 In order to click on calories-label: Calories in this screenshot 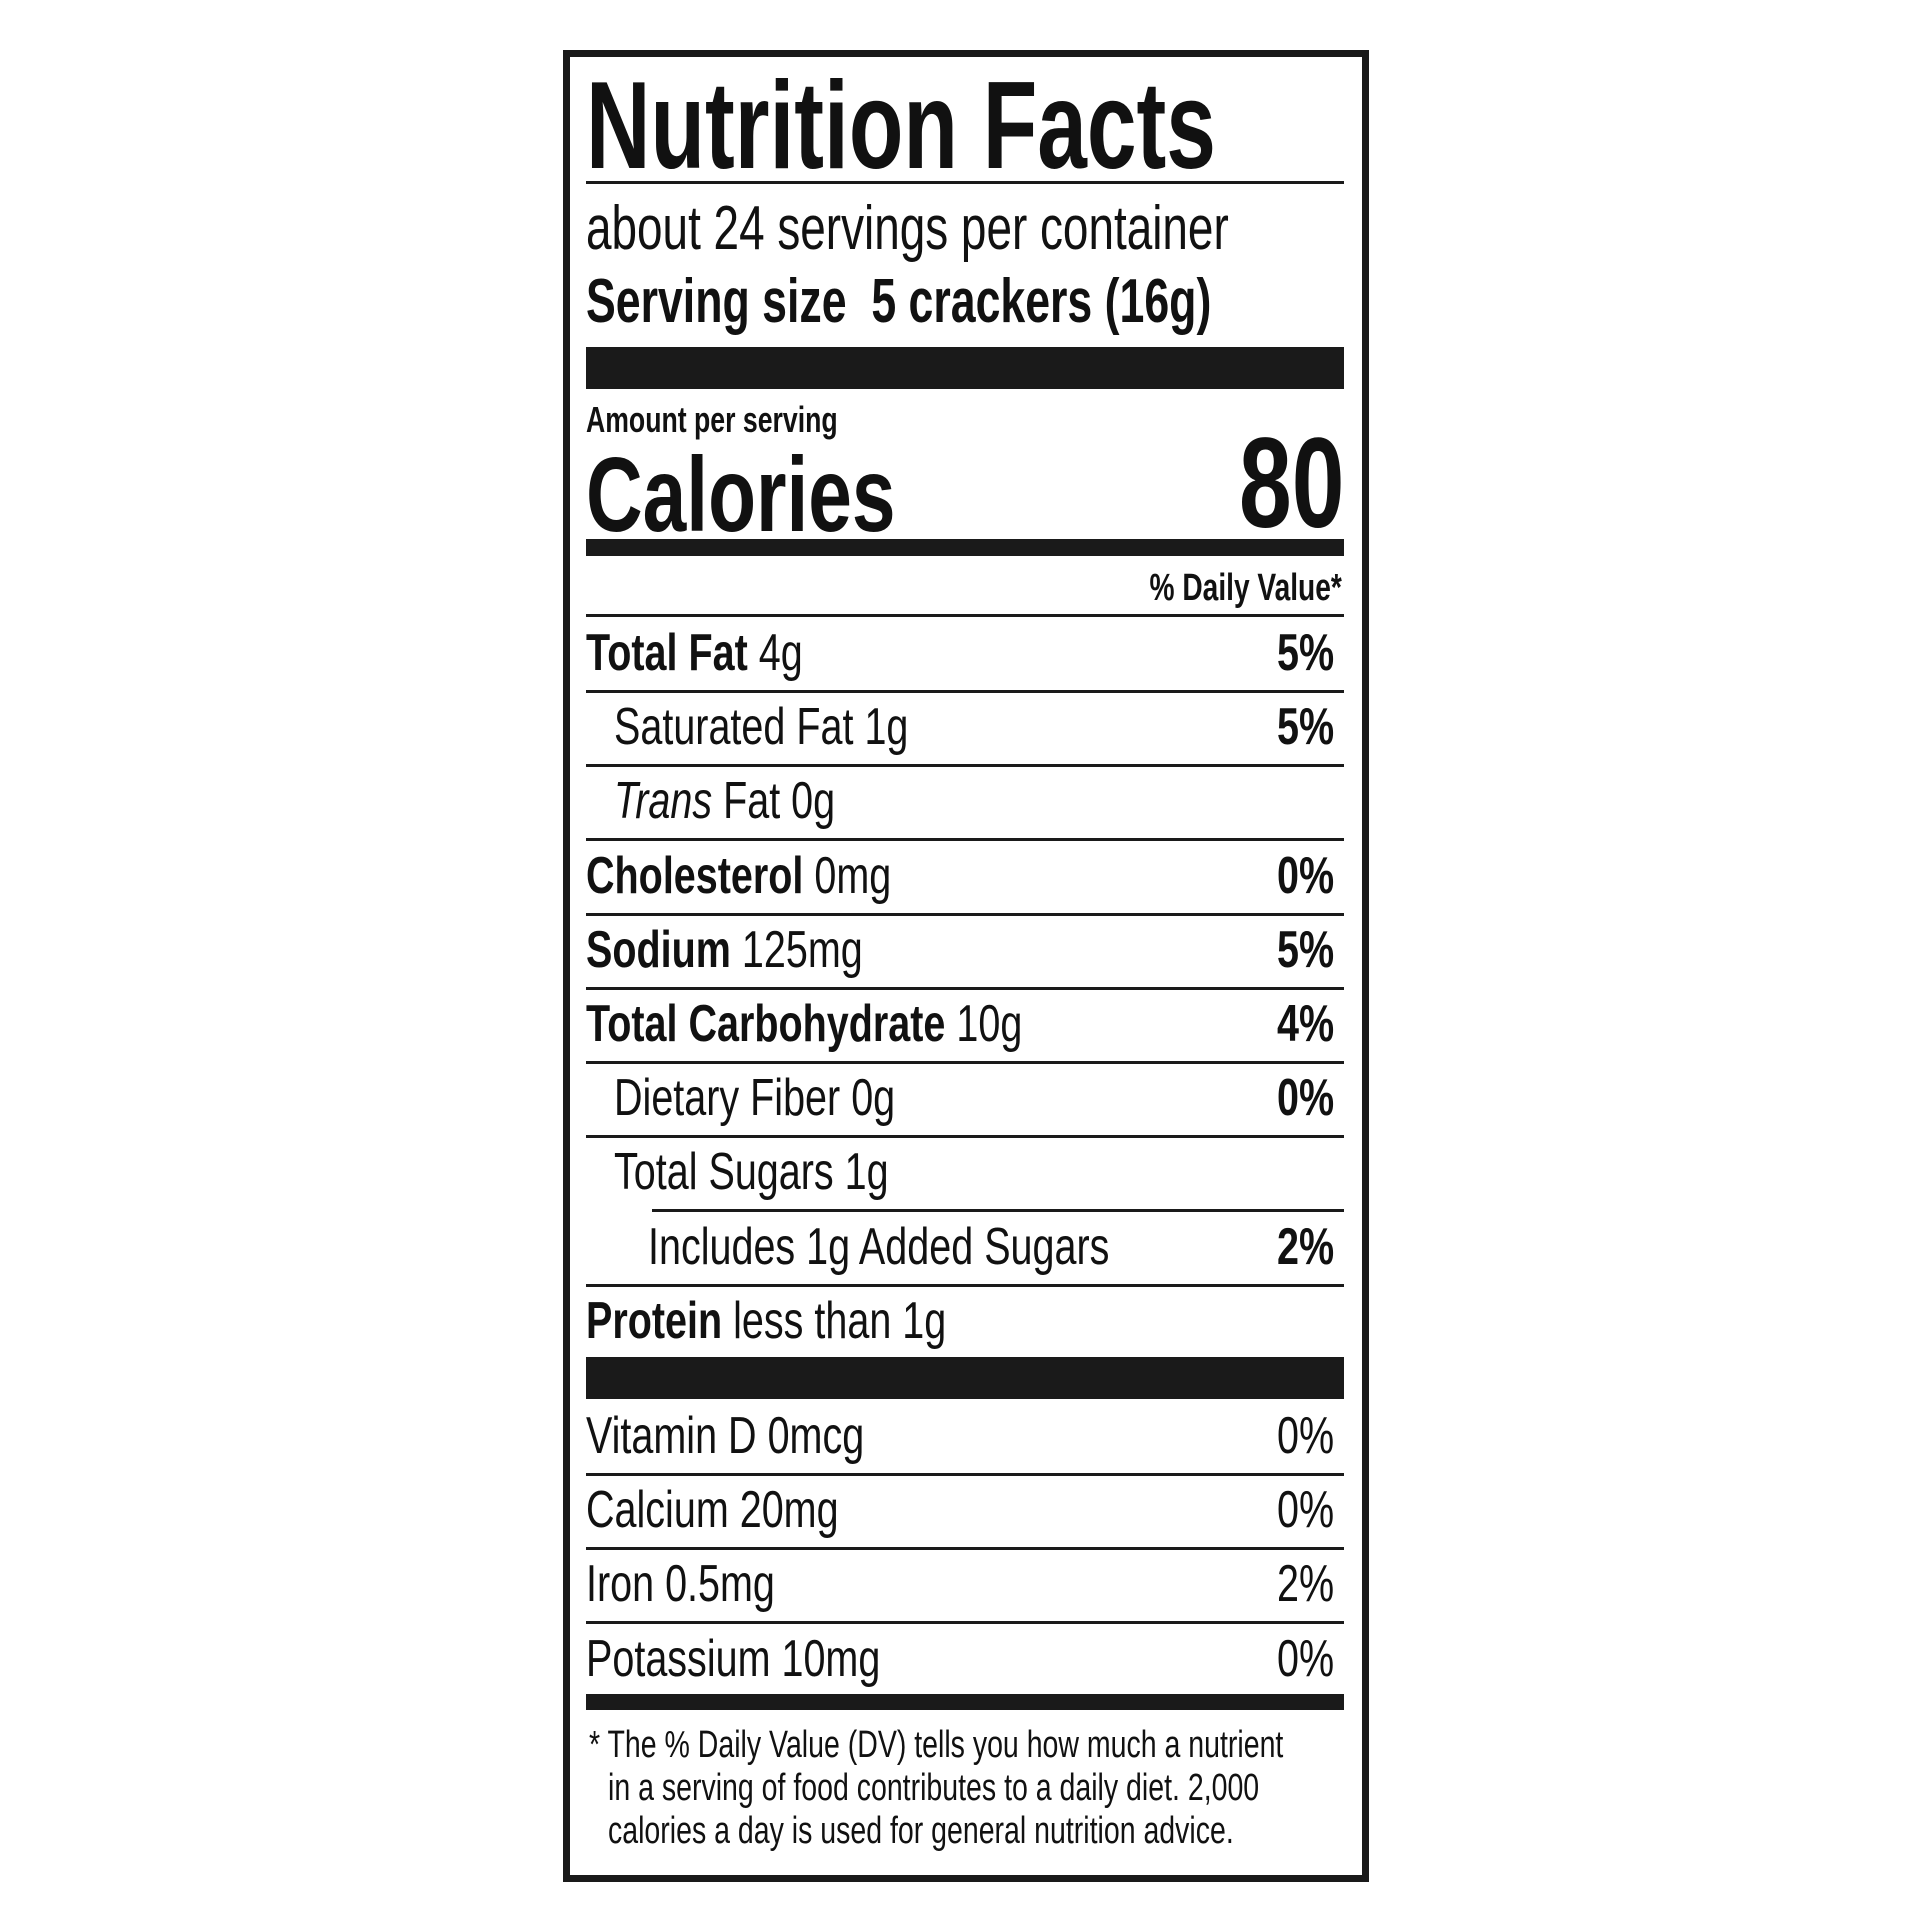, I will do `click(741, 495)`.